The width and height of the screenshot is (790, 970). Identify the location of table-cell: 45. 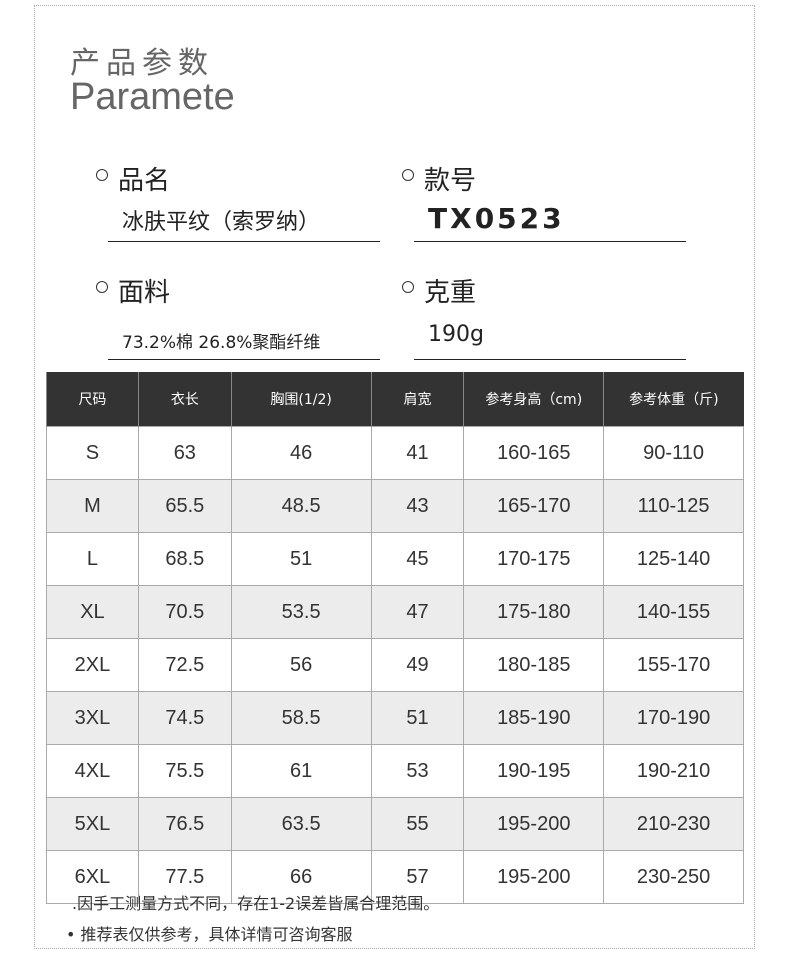
(417, 559).